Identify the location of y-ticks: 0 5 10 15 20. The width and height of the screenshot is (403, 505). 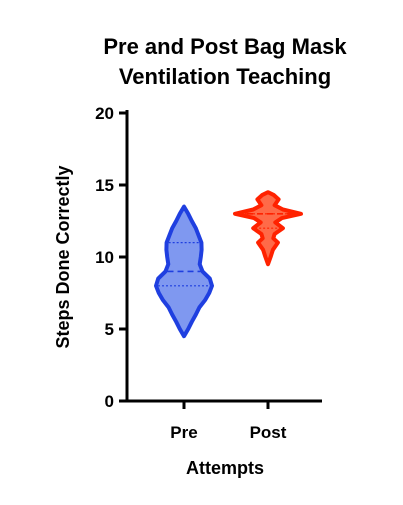
(111, 257).